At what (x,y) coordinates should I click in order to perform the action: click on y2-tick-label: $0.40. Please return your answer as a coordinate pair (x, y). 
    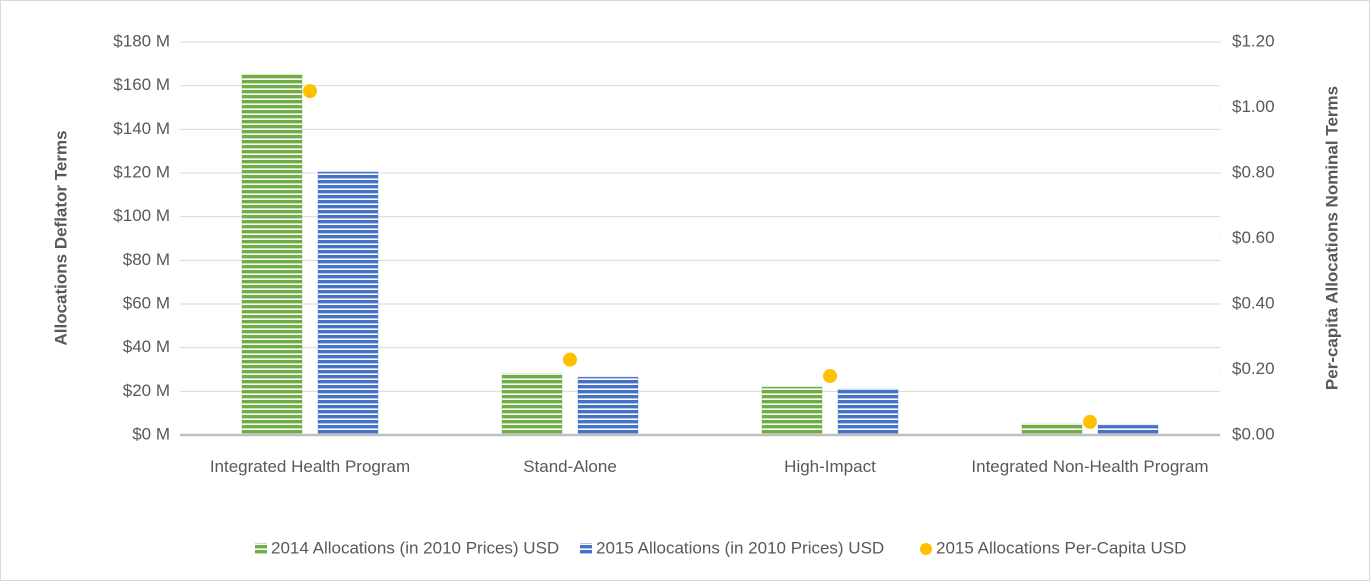
    Looking at the image, I should click on (1253, 302).